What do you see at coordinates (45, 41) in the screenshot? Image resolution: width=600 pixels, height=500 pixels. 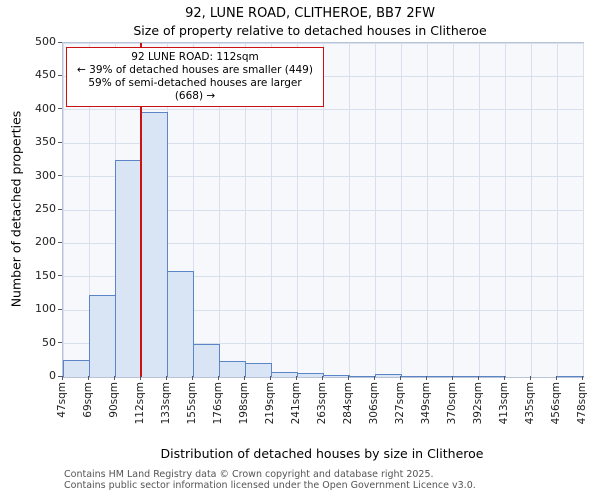 I see `y-tick-label: 500` at bounding box center [45, 41].